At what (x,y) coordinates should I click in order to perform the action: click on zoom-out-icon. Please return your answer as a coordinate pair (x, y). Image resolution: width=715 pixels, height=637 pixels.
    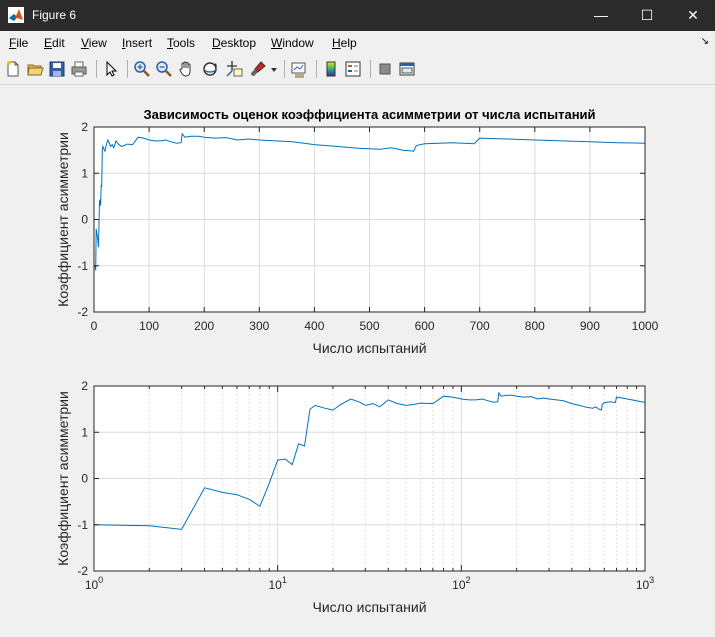
    Looking at the image, I should click on (164, 69).